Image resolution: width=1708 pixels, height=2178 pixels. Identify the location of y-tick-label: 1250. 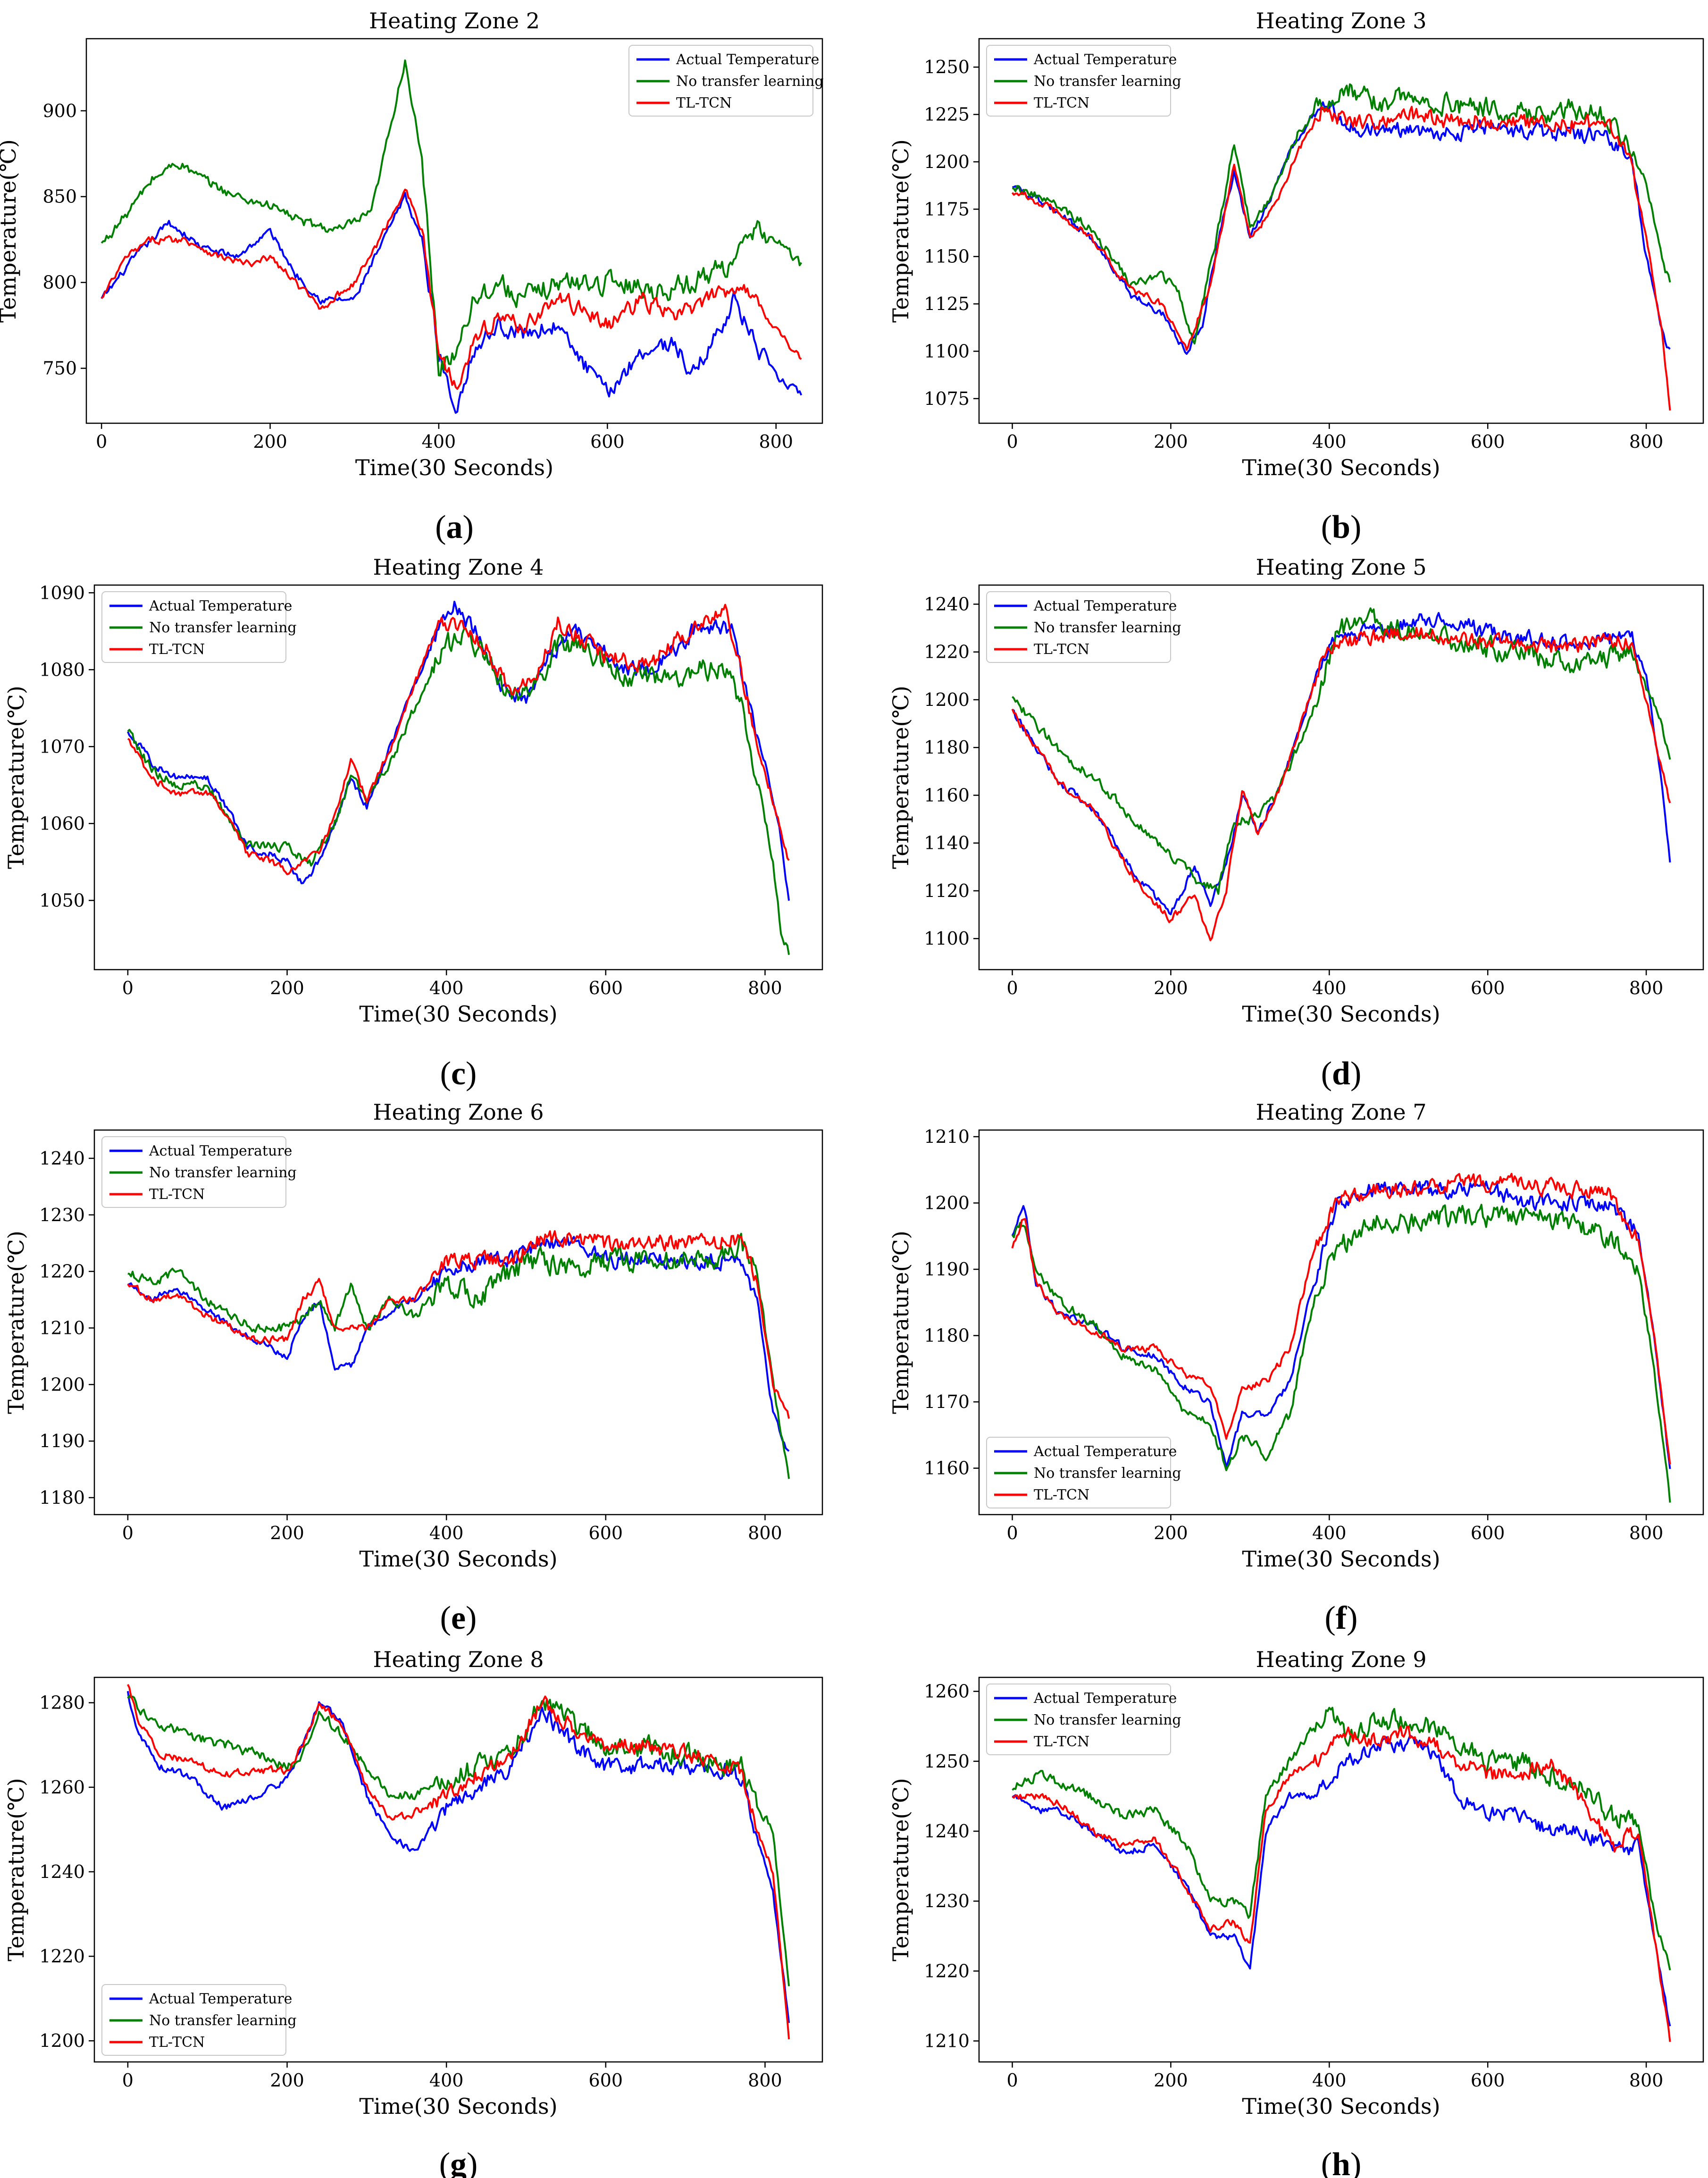
(947, 1761).